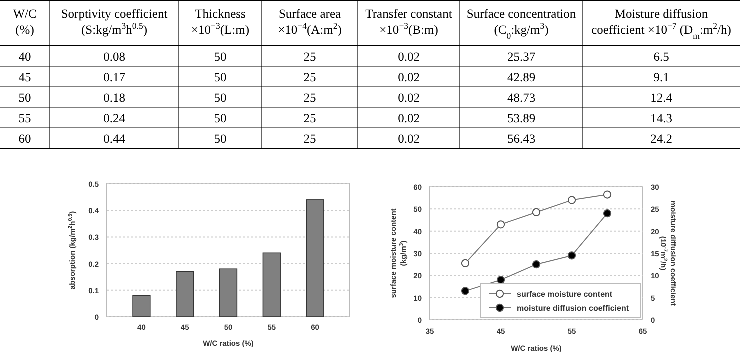 This screenshot has width=740, height=357. Describe the element at coordinates (25, 119) in the screenshot. I see `y-tick-label: 55` at that location.